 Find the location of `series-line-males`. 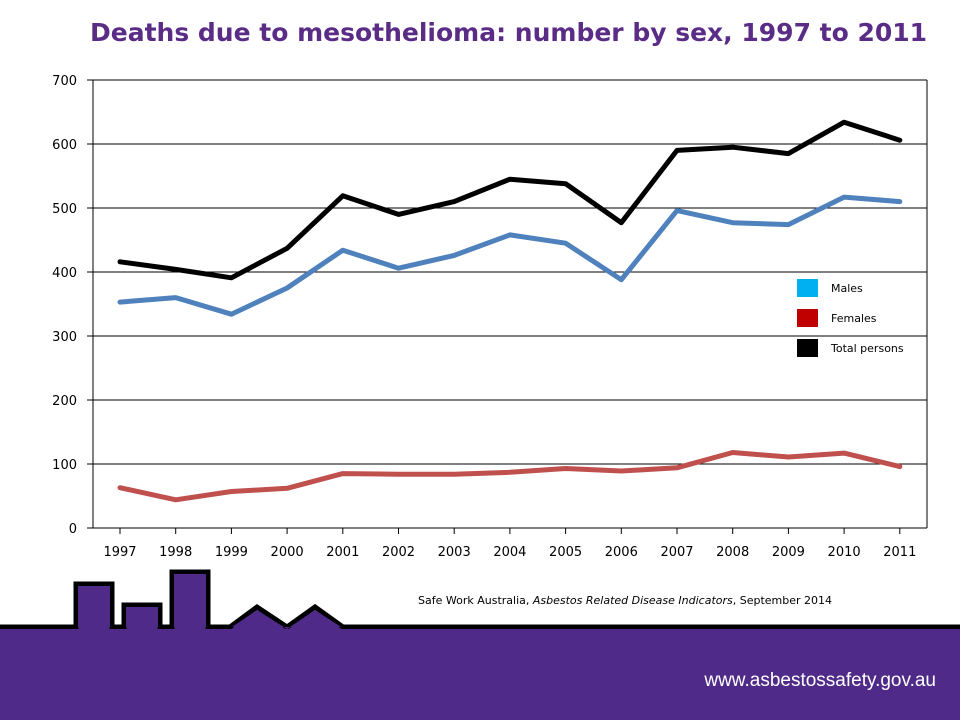

series-line-males is located at coordinates (510, 255).